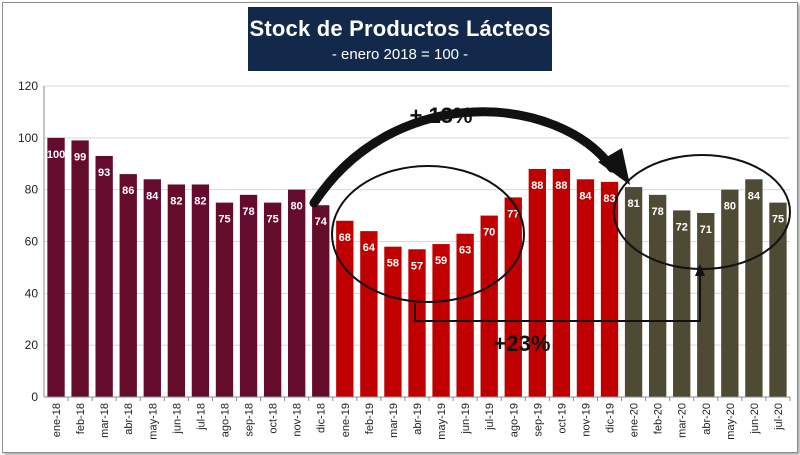  Describe the element at coordinates (562, 418) in the screenshot. I see `x-tick-label: oct-19` at that location.